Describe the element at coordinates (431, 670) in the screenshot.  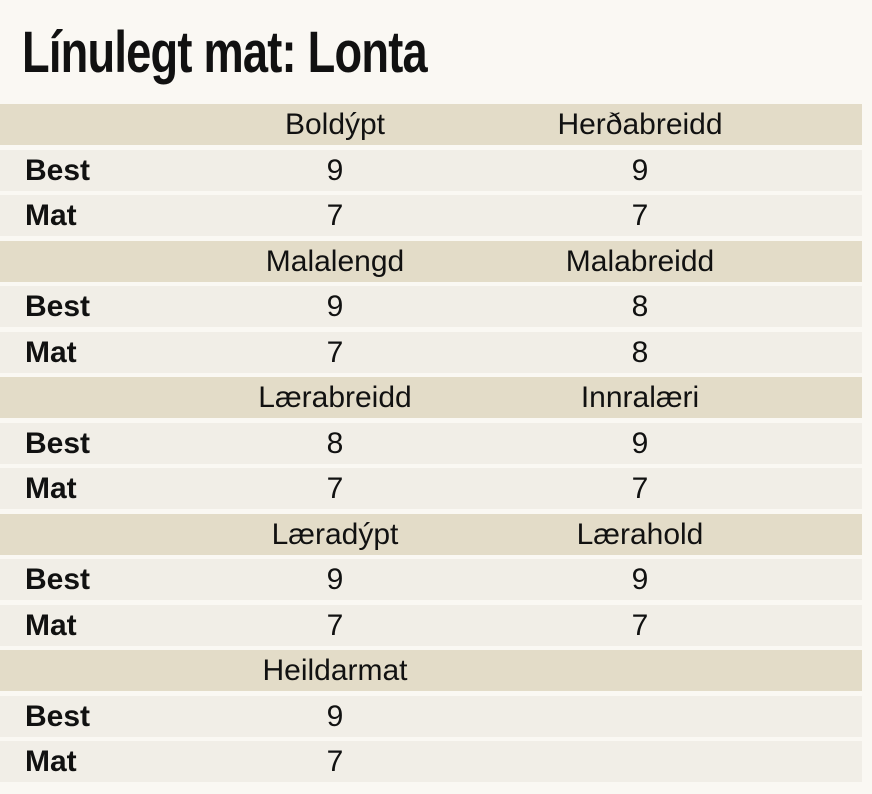
I see `table-header-row: Heildarmat` at that location.